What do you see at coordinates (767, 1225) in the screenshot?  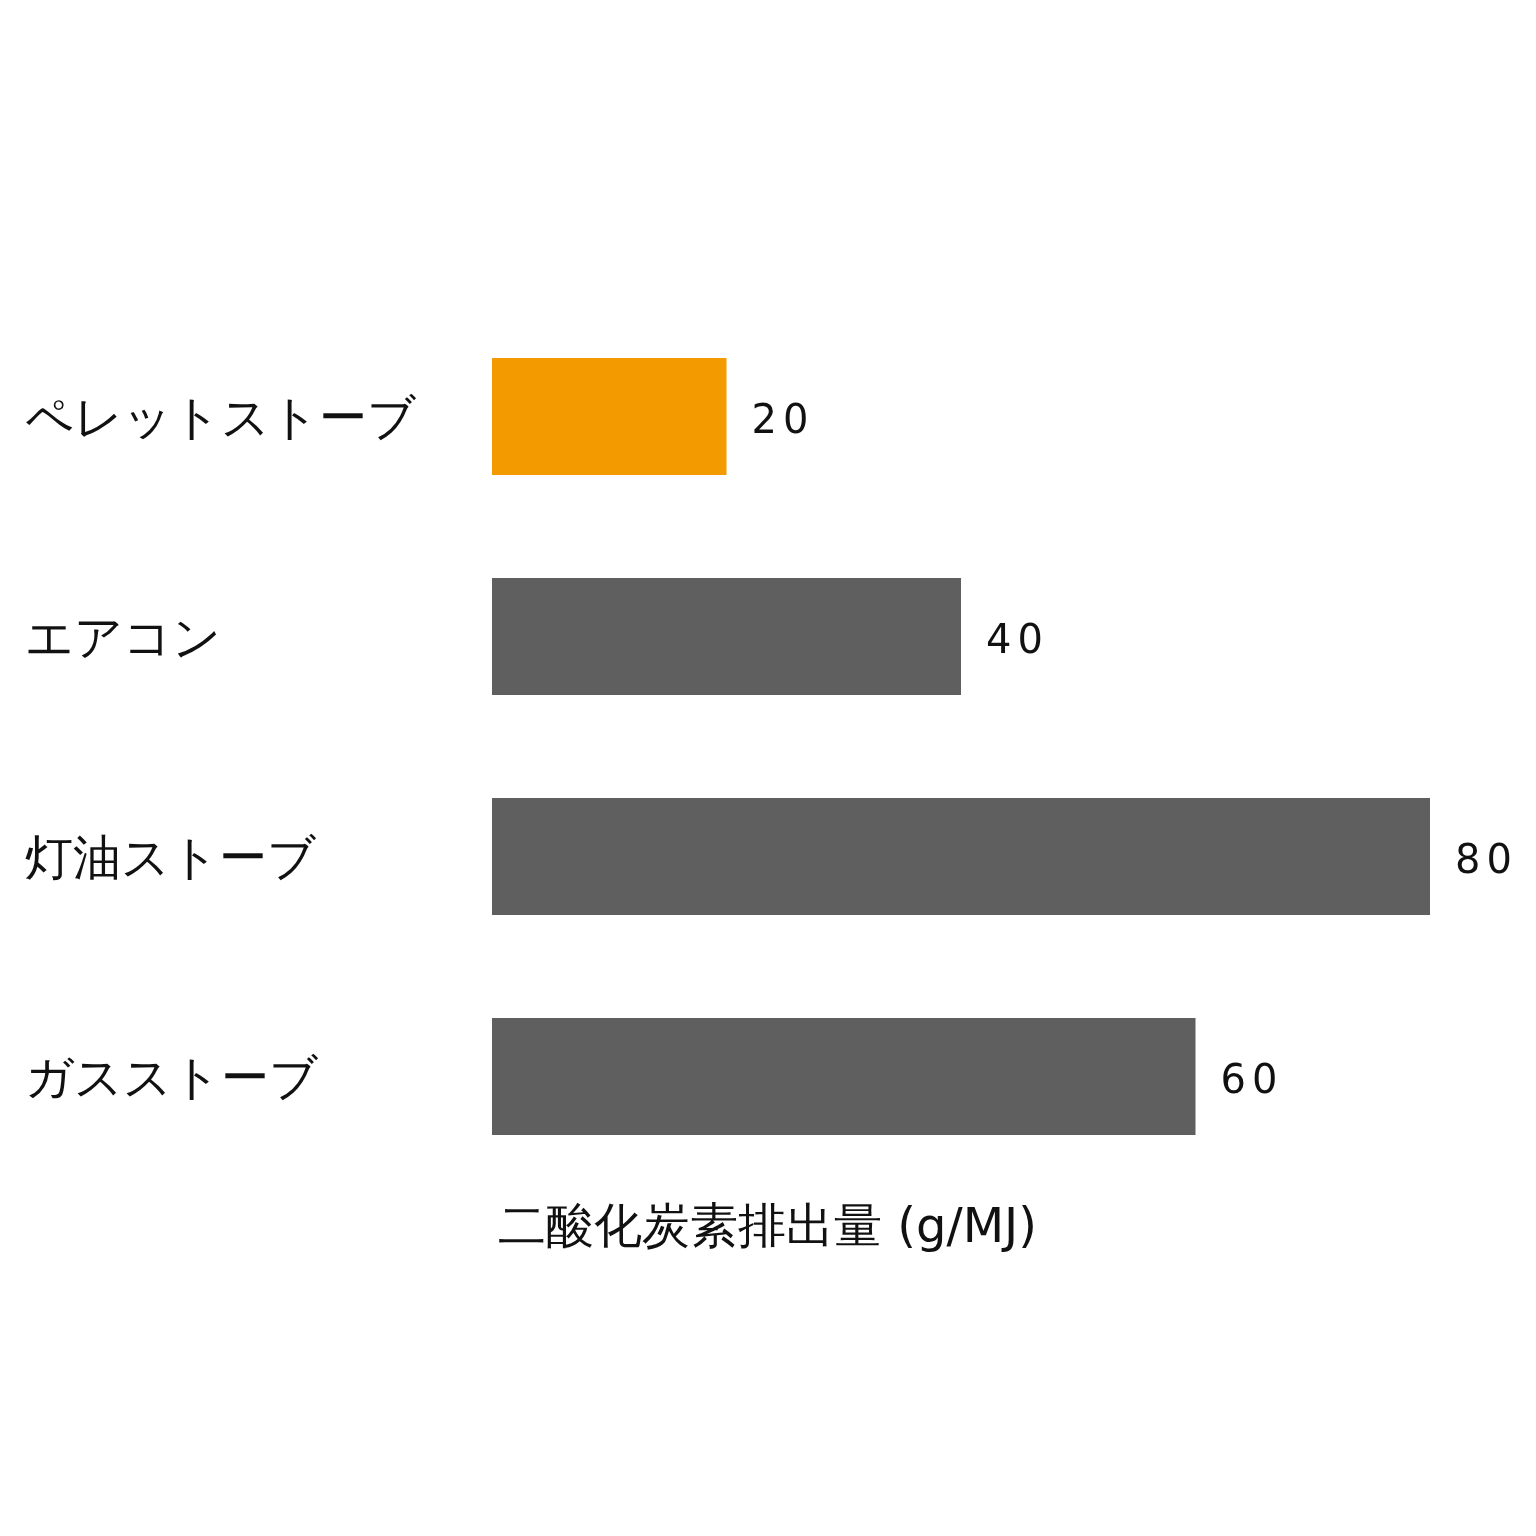 I see `x-axis-title: 二酸化炭素排出量 (g/MJ)` at bounding box center [767, 1225].